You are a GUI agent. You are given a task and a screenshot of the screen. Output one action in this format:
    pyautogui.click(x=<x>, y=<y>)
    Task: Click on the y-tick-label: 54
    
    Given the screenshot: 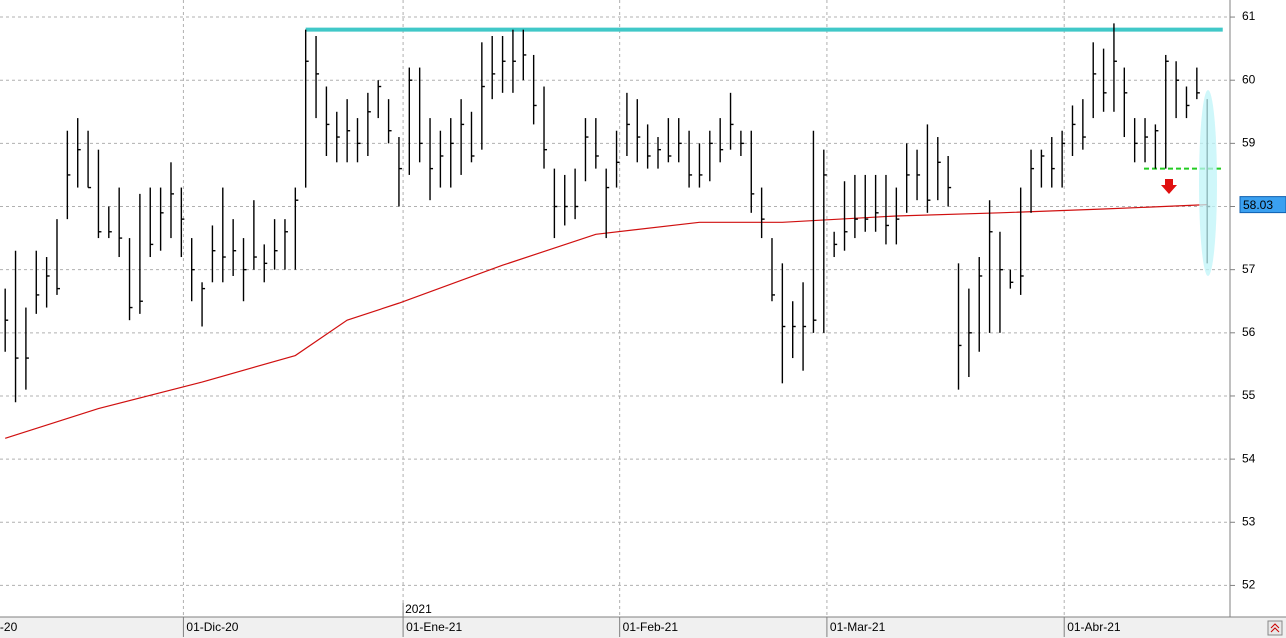 What is the action you would take?
    pyautogui.click(x=1249, y=458)
    